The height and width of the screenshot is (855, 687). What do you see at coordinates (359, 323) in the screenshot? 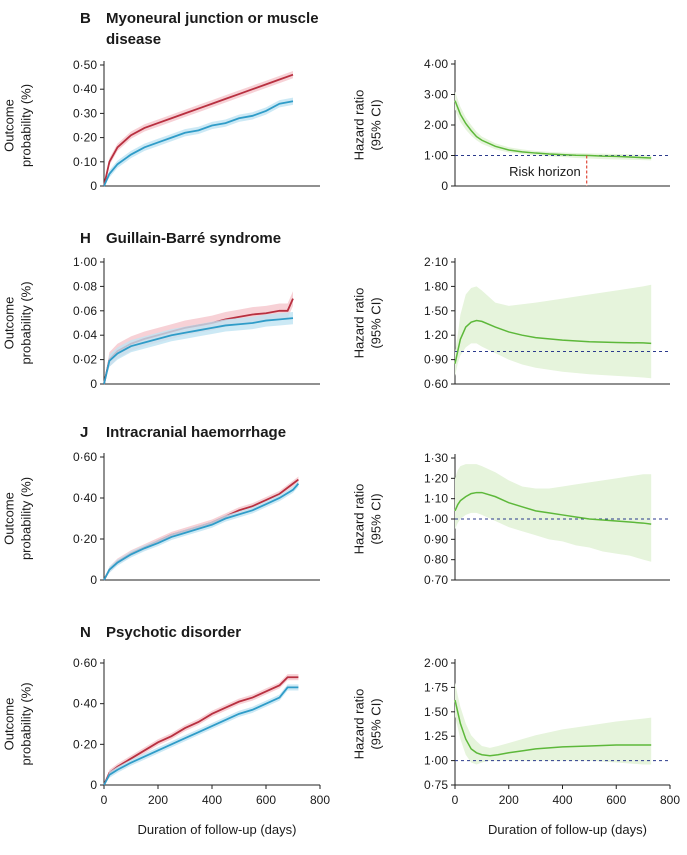
I see `hazard-ylabel-H: Hazard ratio` at bounding box center [359, 323].